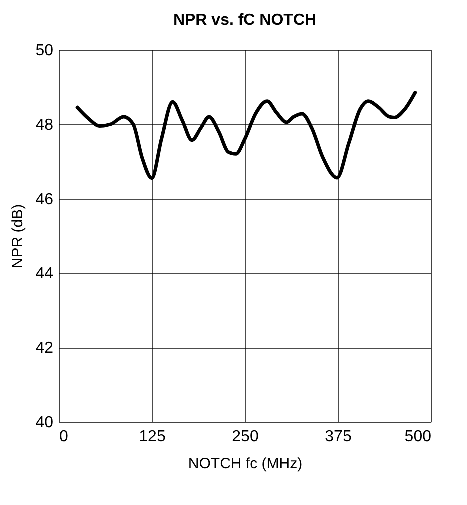  Describe the element at coordinates (418, 437) in the screenshot. I see `x-tick-label: 500` at that location.